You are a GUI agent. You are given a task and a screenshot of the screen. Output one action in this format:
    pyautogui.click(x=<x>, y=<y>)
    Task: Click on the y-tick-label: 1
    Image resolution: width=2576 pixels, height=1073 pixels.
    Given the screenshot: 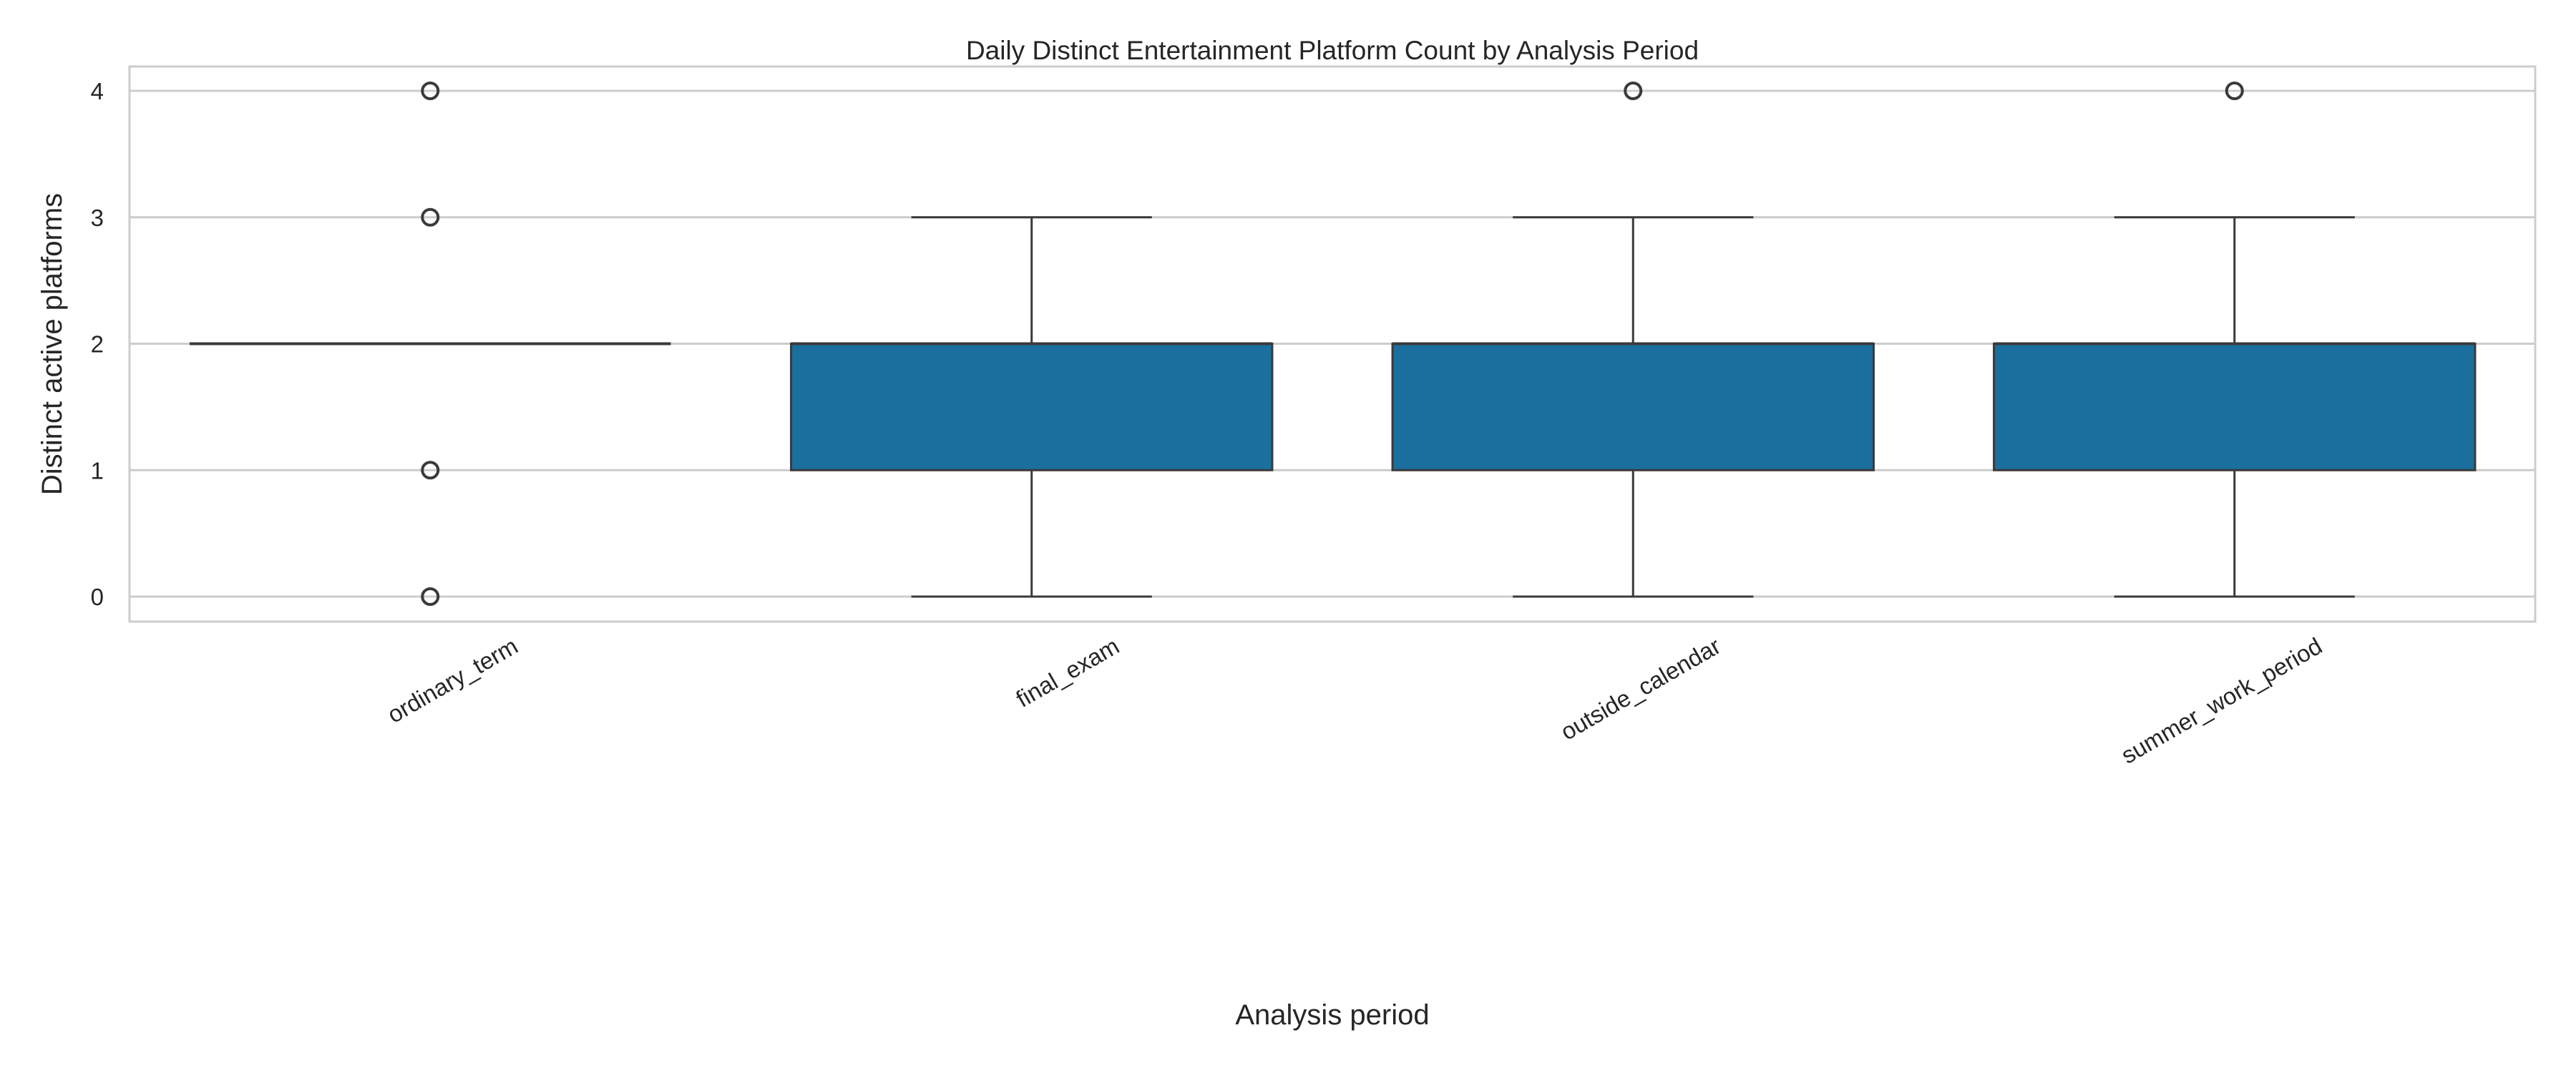 What is the action you would take?
    pyautogui.click(x=97, y=470)
    